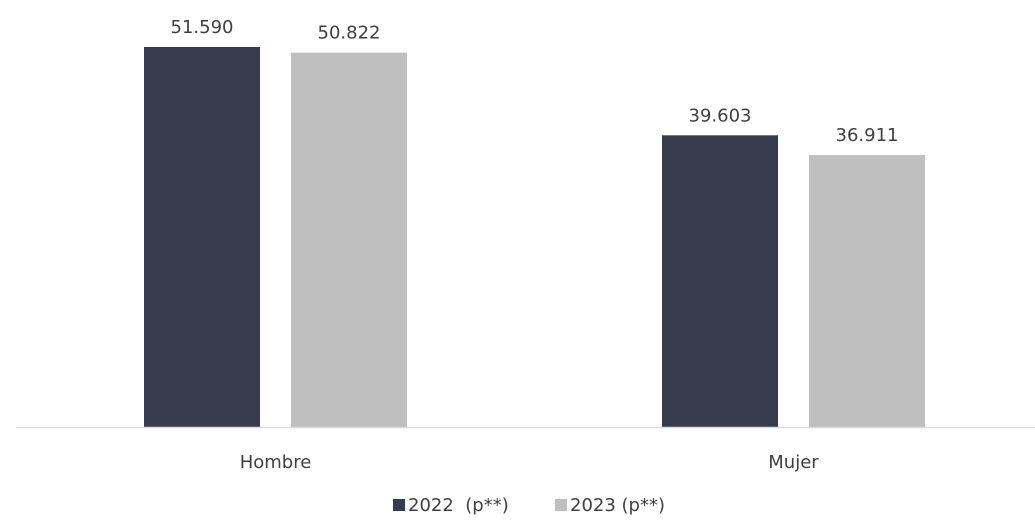 This screenshot has height=526, width=1035. Describe the element at coordinates (867, 135) in the screenshot. I see `data-label-mujer-series-2: 36.911` at that location.